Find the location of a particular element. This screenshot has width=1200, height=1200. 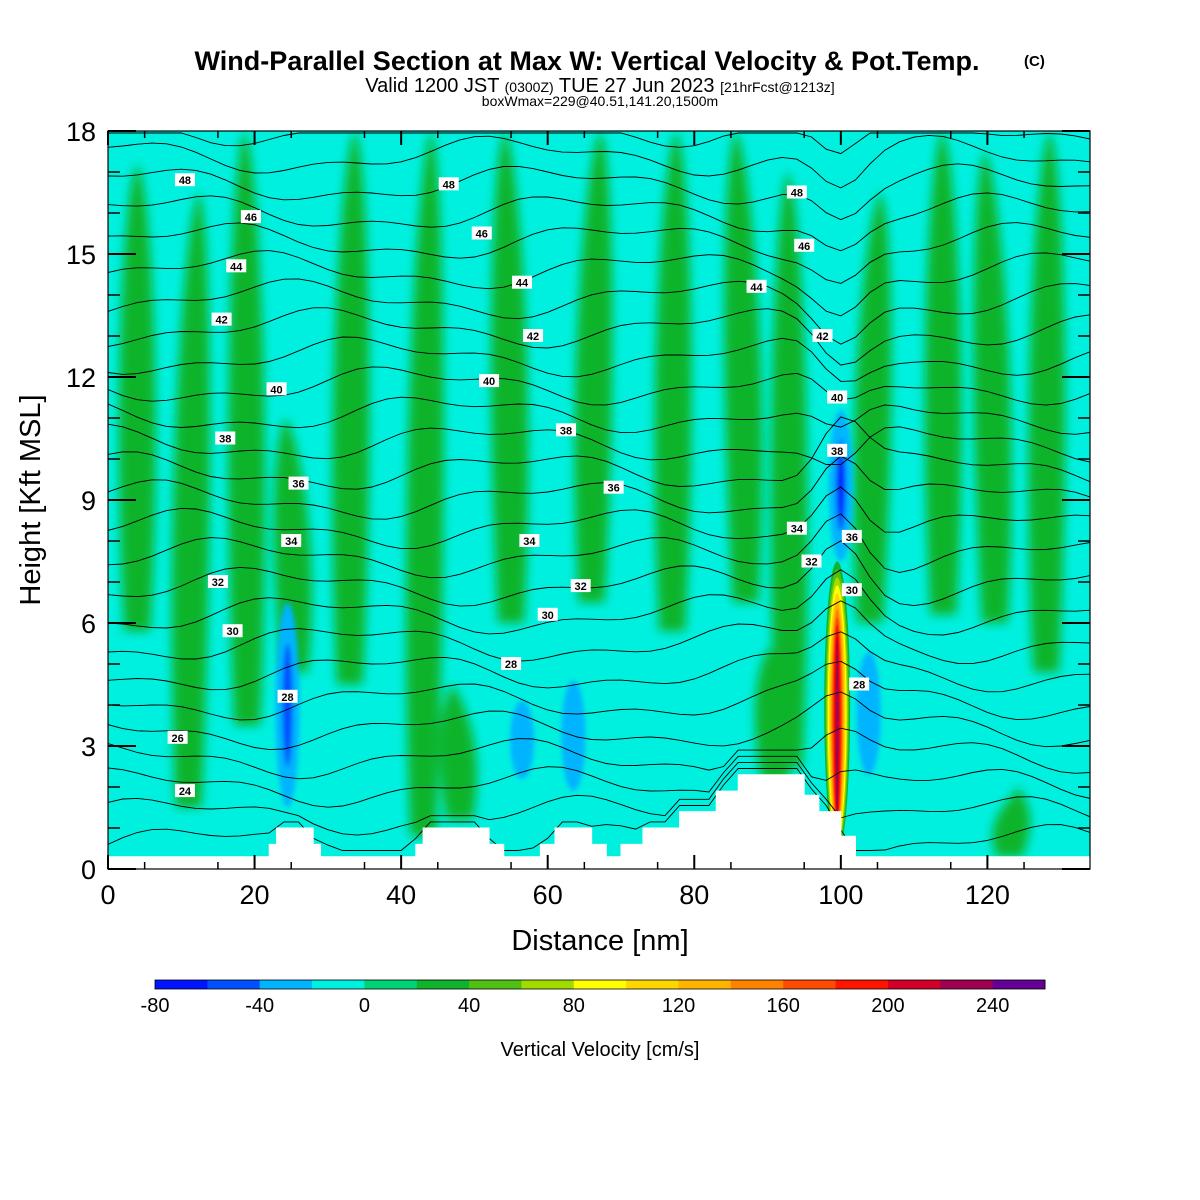

y-tick-label: 15 is located at coordinates (81, 255).